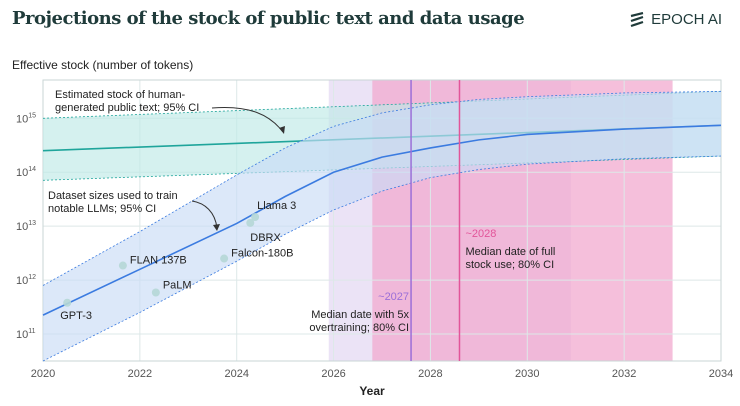  What do you see at coordinates (624, 374) in the screenshot?
I see `x-tick-label: 2032` at bounding box center [624, 374].